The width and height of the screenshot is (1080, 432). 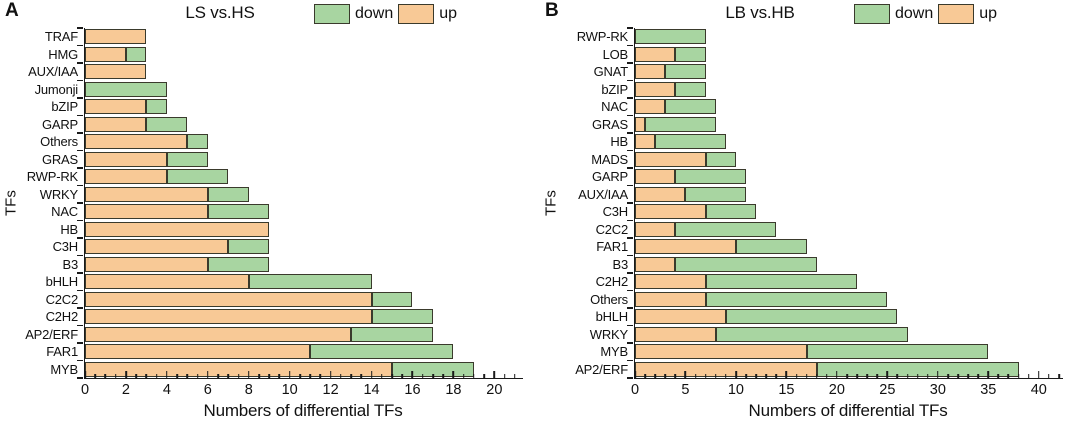 What do you see at coordinates (70, 264) in the screenshot?
I see `category-label: B3` at bounding box center [70, 264].